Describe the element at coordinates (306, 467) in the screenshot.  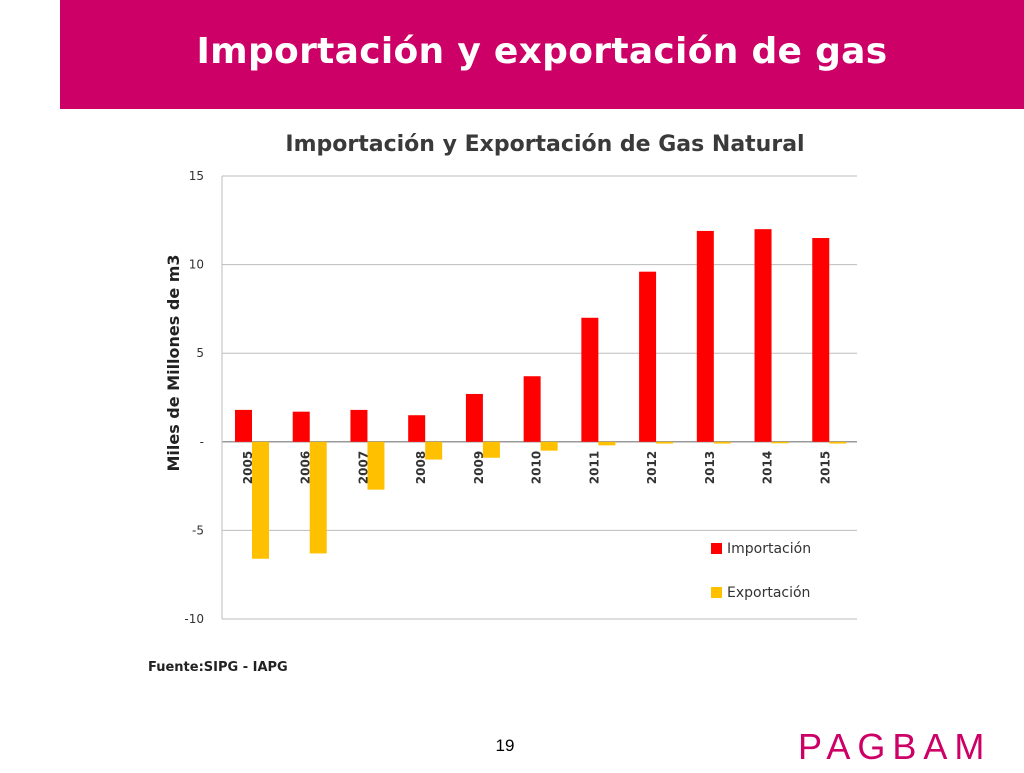
I see `x-tick-label: 2006` at that location.